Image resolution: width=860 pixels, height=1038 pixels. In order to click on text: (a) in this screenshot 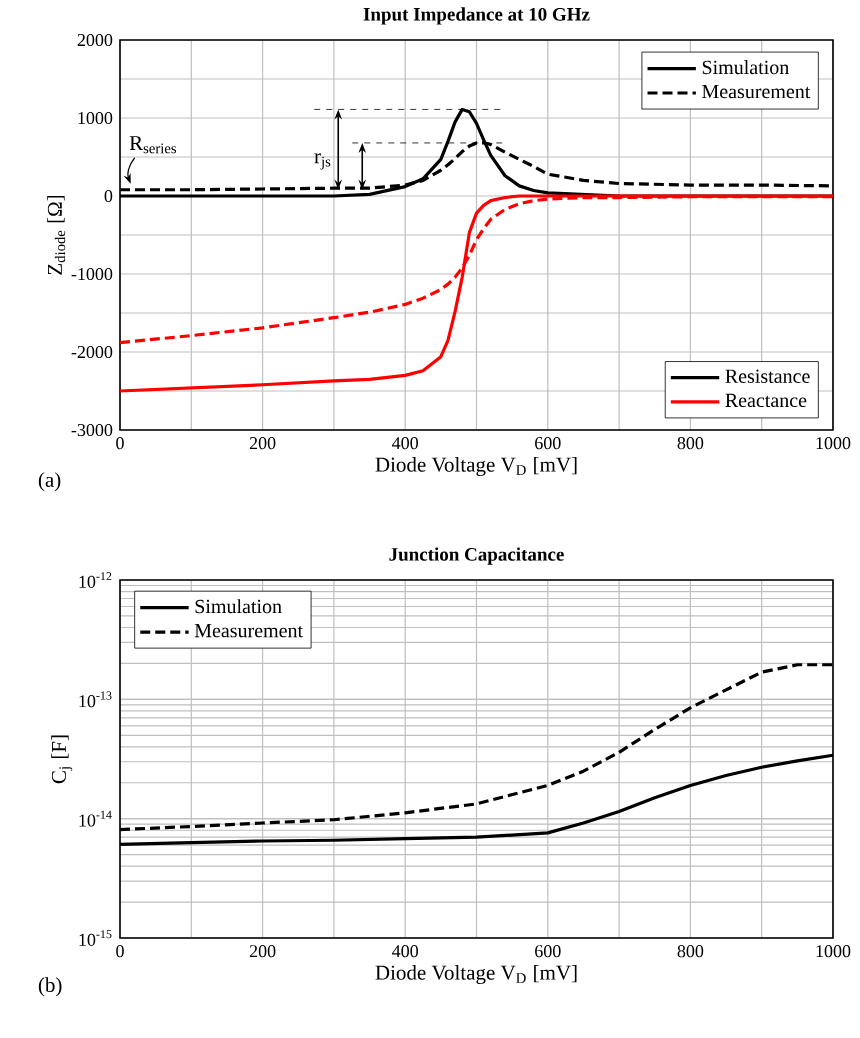, I will do `click(49, 482)`.